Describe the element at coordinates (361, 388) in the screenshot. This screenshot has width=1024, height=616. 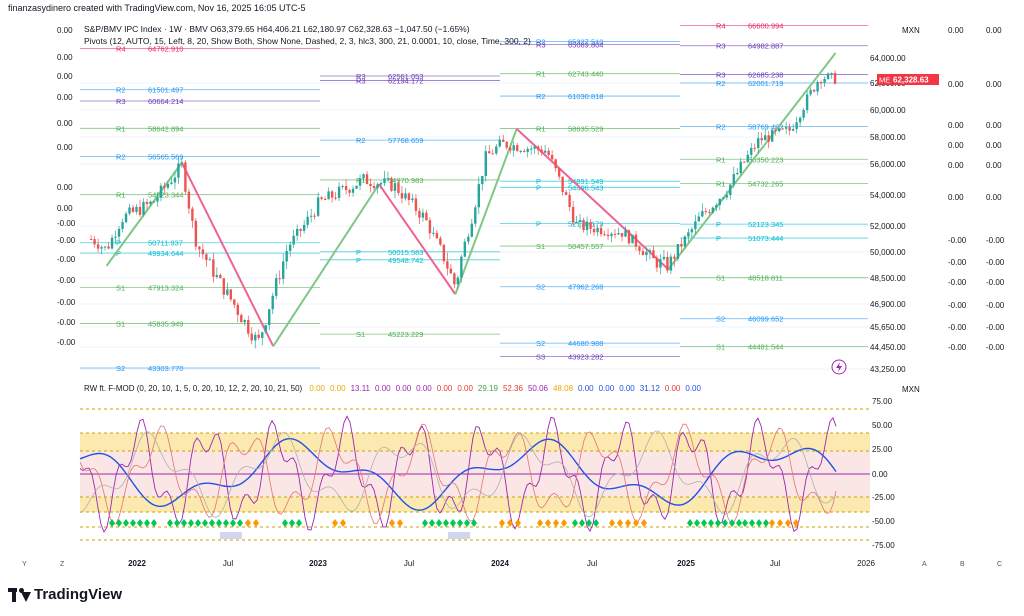
I see `legend-value: 13.11` at that location.